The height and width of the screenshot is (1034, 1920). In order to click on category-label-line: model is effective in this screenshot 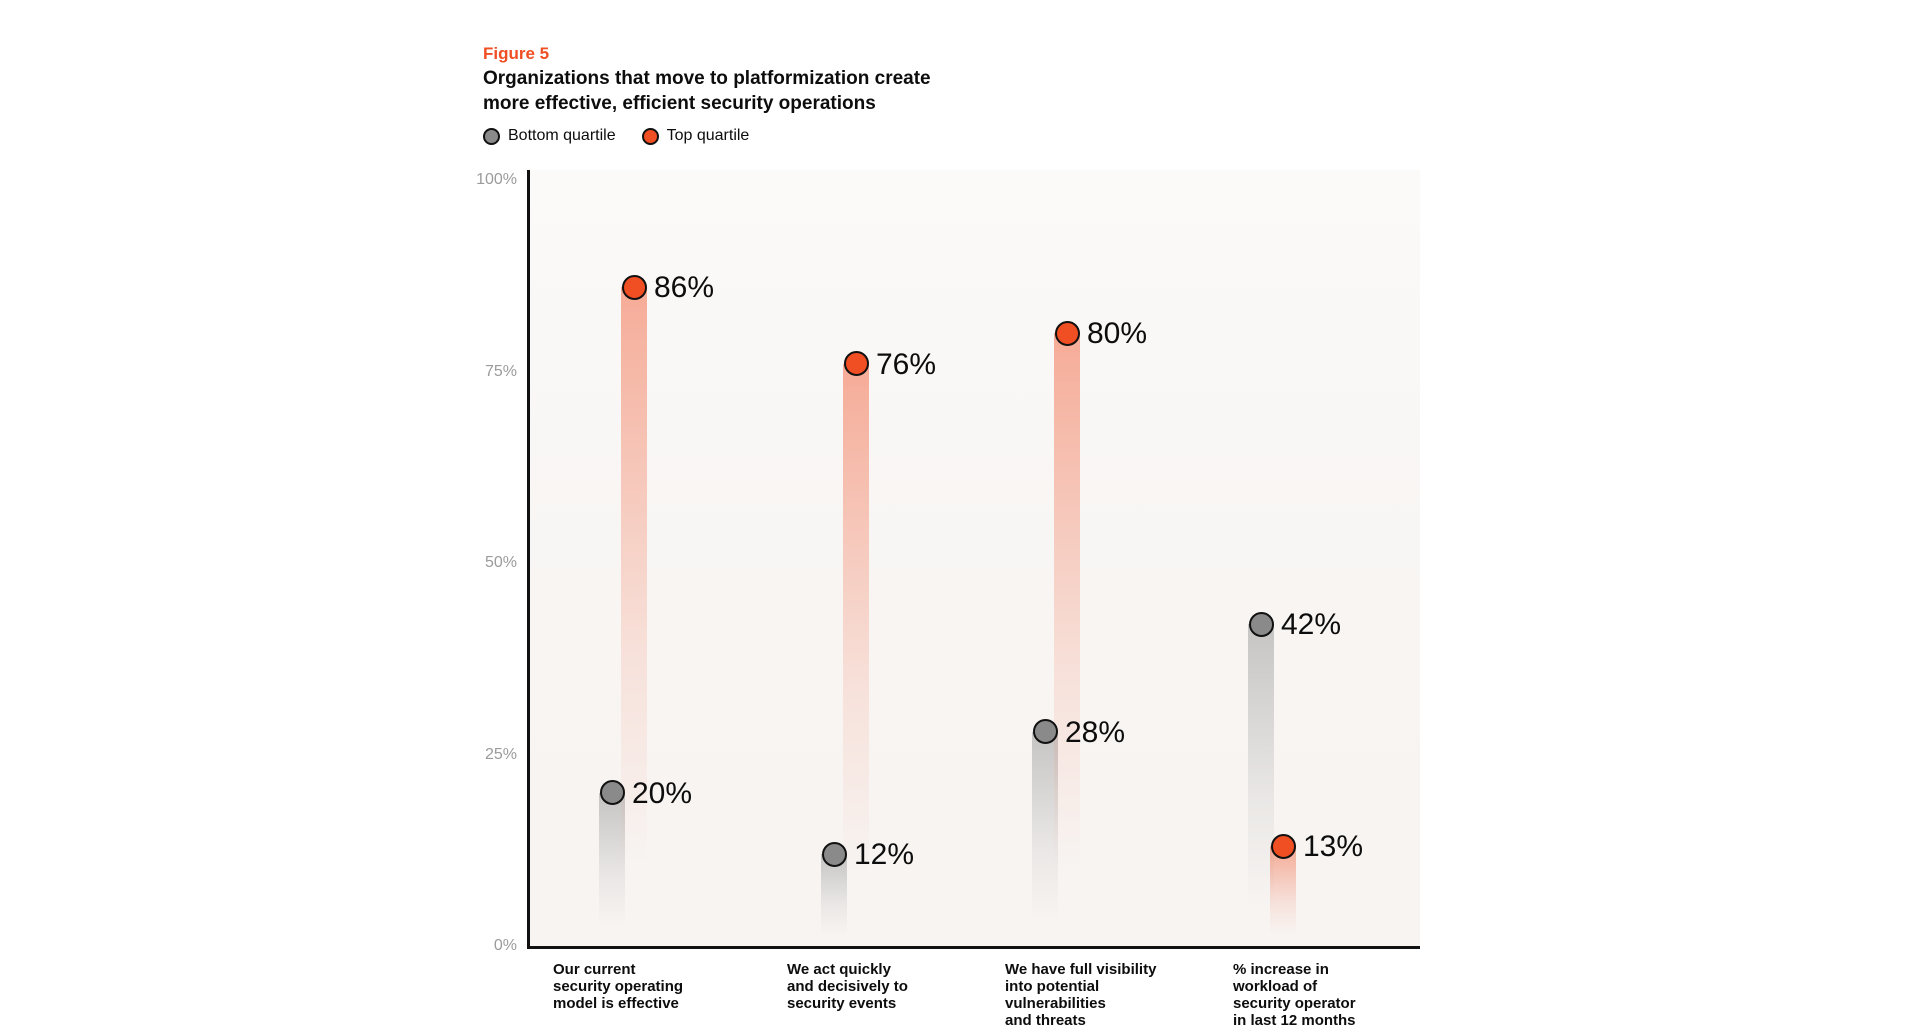, I will do `click(616, 1003)`.